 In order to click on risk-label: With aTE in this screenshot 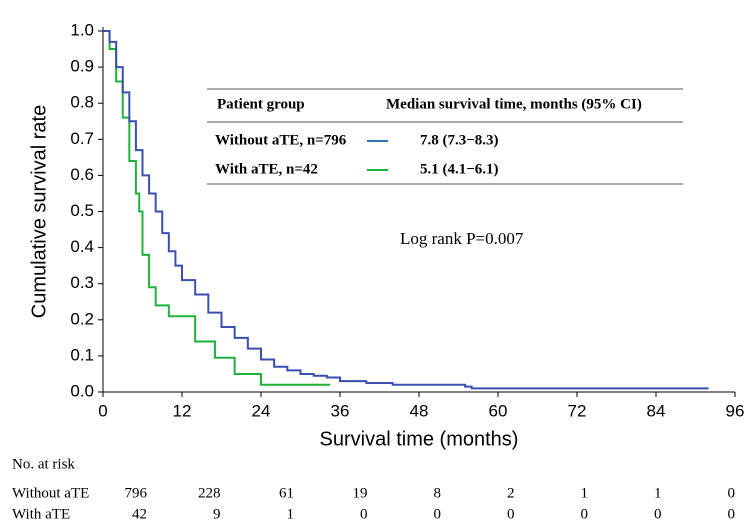, I will do `click(41, 514)`.